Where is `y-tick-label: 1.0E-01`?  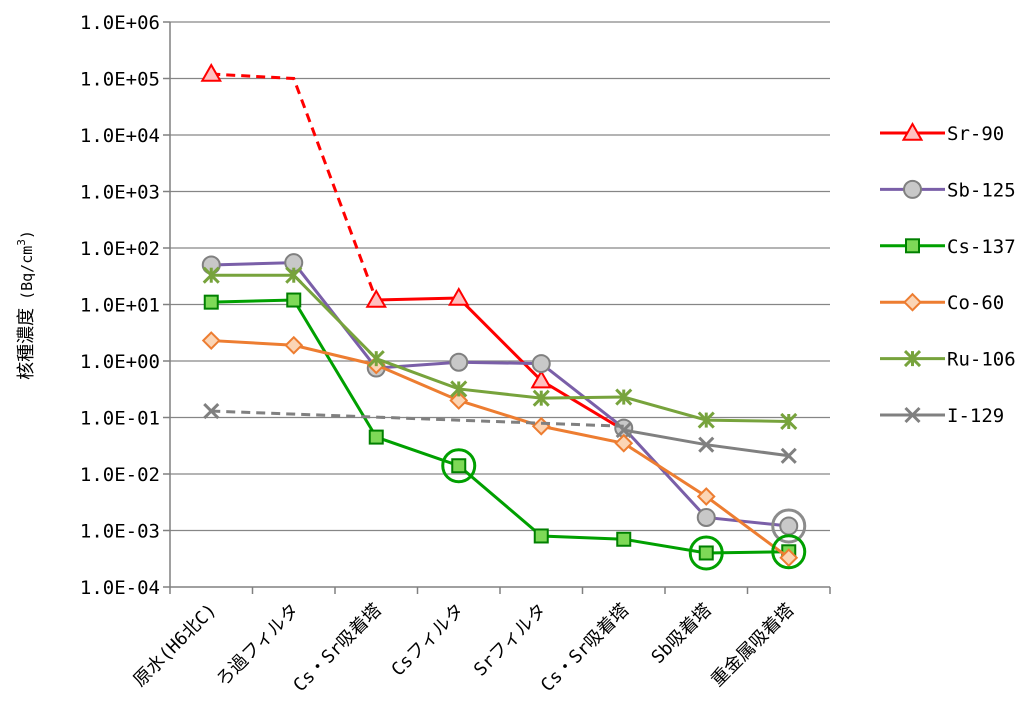
y-tick-label: 1.0E-01 is located at coordinates (120, 419).